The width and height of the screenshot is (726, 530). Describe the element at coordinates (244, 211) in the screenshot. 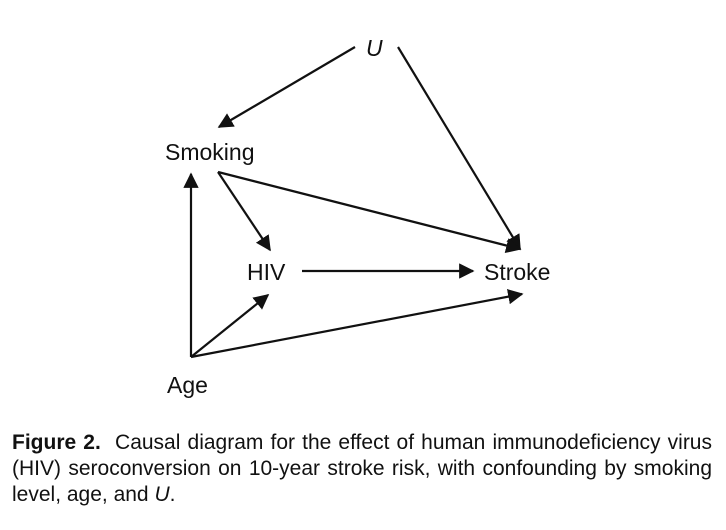

I see `edge-smoking-hiv` at that location.